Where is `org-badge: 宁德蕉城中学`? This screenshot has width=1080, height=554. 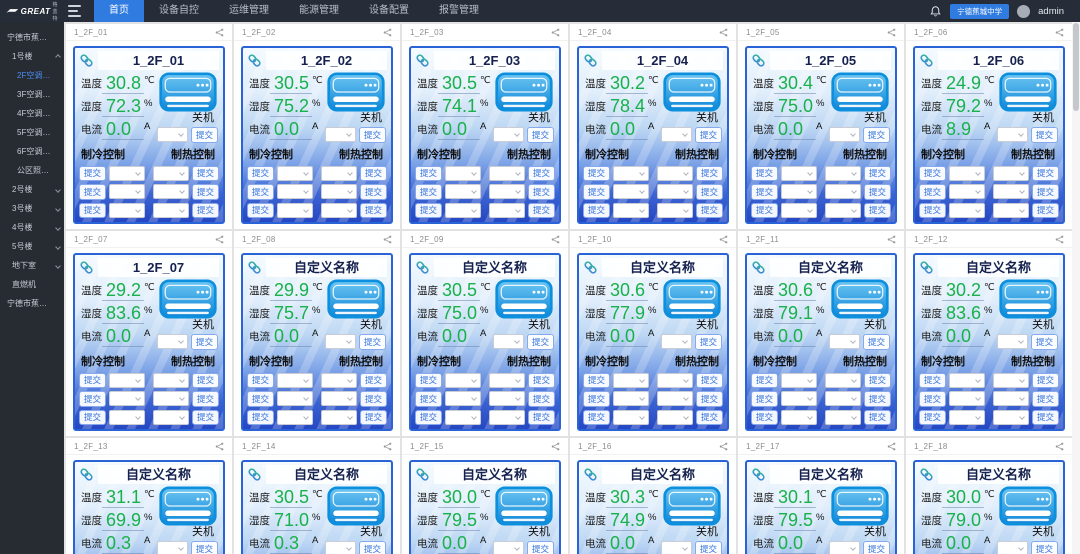
org-badge: 宁德蕉城中学 is located at coordinates (980, 11).